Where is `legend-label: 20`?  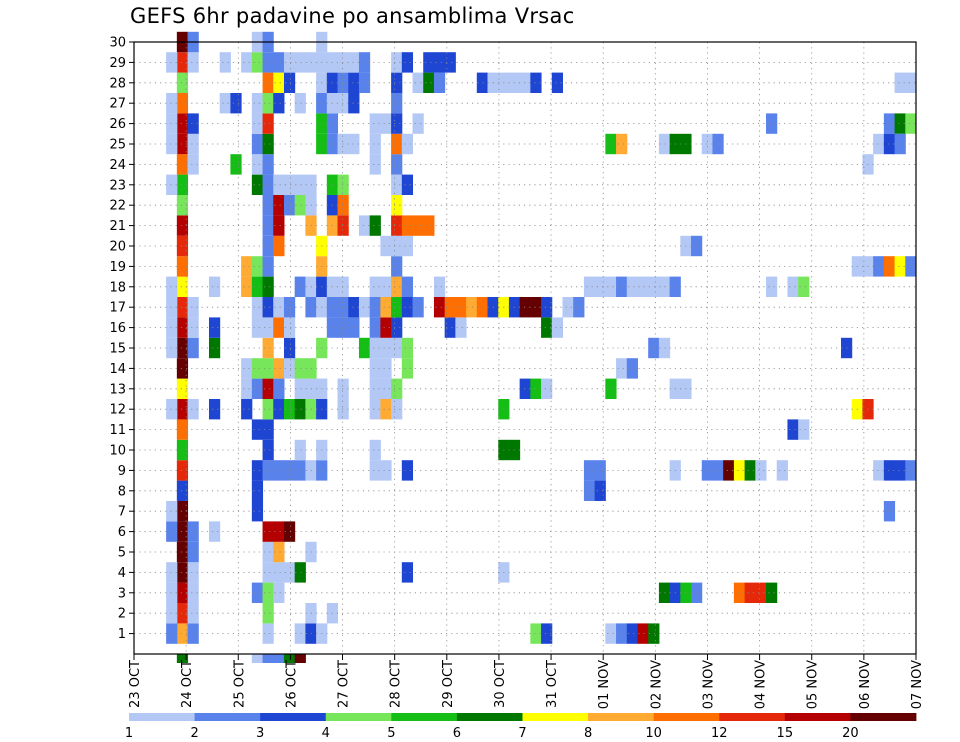
legend-label: 20 is located at coordinates (850, 733).